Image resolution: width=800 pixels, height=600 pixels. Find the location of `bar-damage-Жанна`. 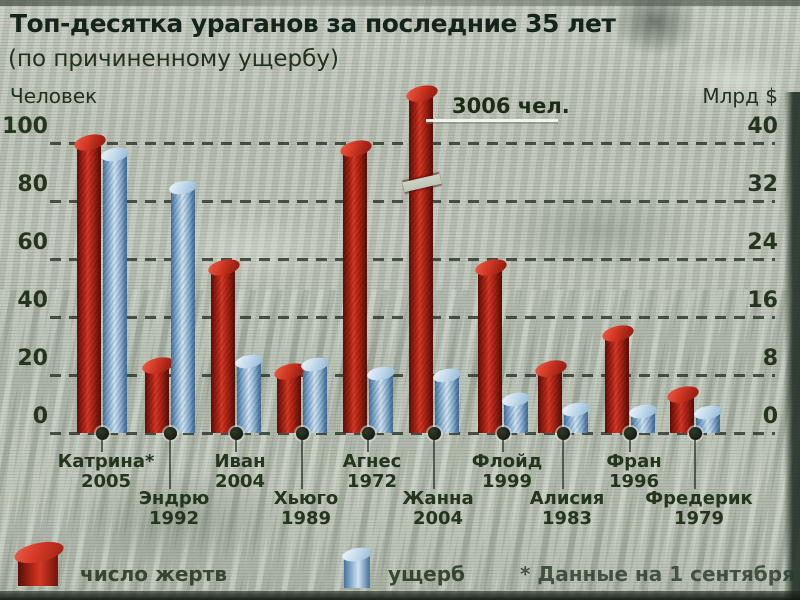

bar-damage-Жанна is located at coordinates (447, 399).